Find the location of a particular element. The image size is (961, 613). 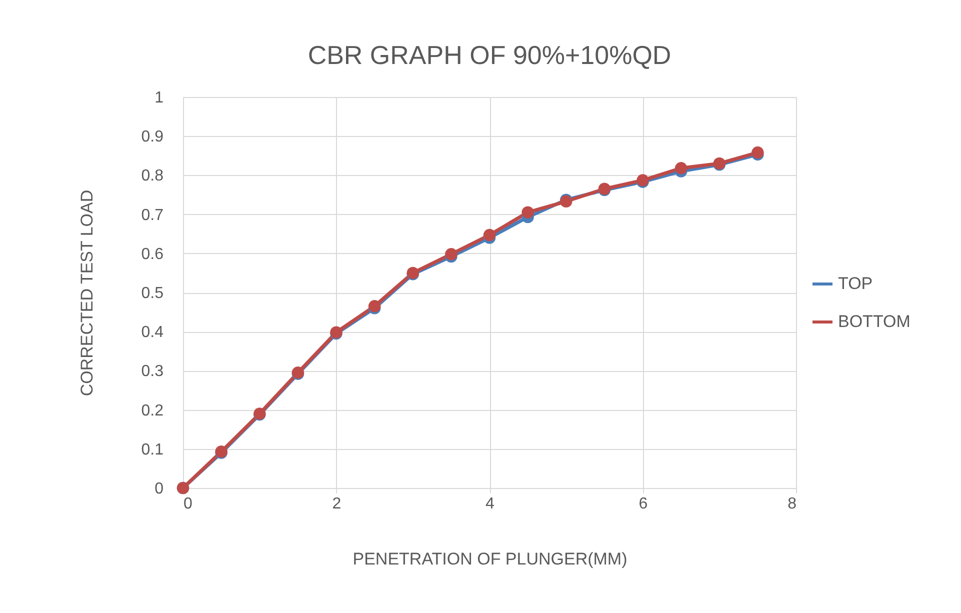

y-tick-label: 0.8 is located at coordinates (152, 176).